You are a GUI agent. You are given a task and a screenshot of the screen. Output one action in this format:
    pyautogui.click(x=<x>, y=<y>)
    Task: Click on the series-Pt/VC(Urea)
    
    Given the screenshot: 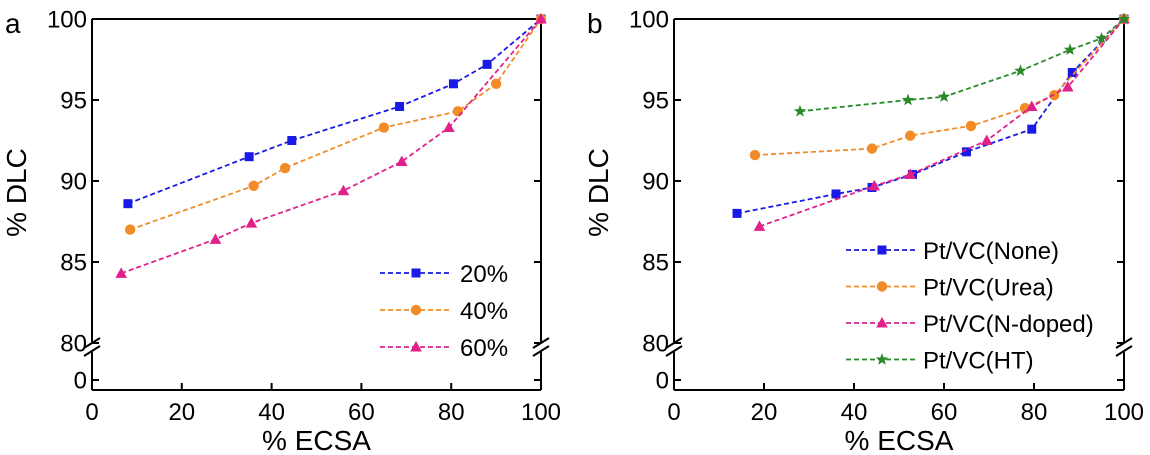 What is the action you would take?
    pyautogui.click(x=939, y=87)
    